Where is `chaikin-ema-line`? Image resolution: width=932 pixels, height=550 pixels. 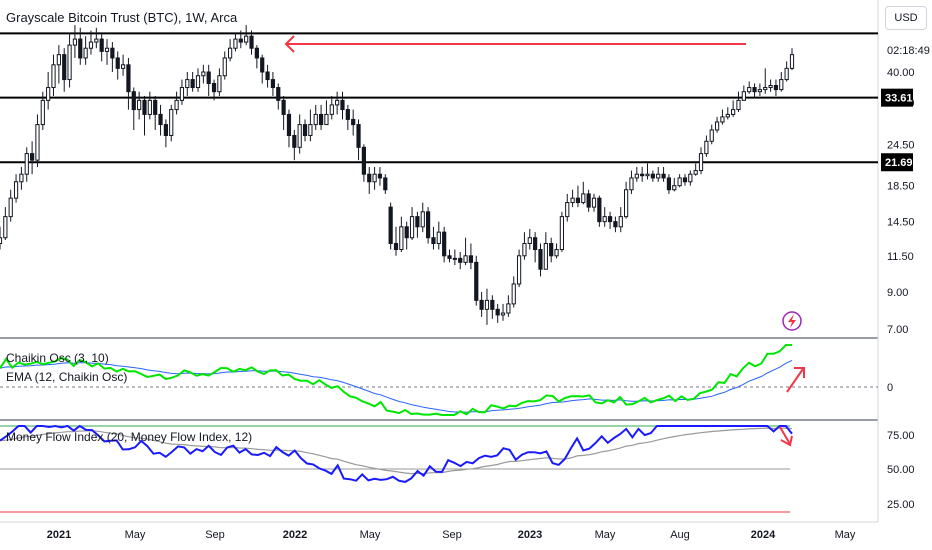
chaikin-ema-line is located at coordinates (396, 386).